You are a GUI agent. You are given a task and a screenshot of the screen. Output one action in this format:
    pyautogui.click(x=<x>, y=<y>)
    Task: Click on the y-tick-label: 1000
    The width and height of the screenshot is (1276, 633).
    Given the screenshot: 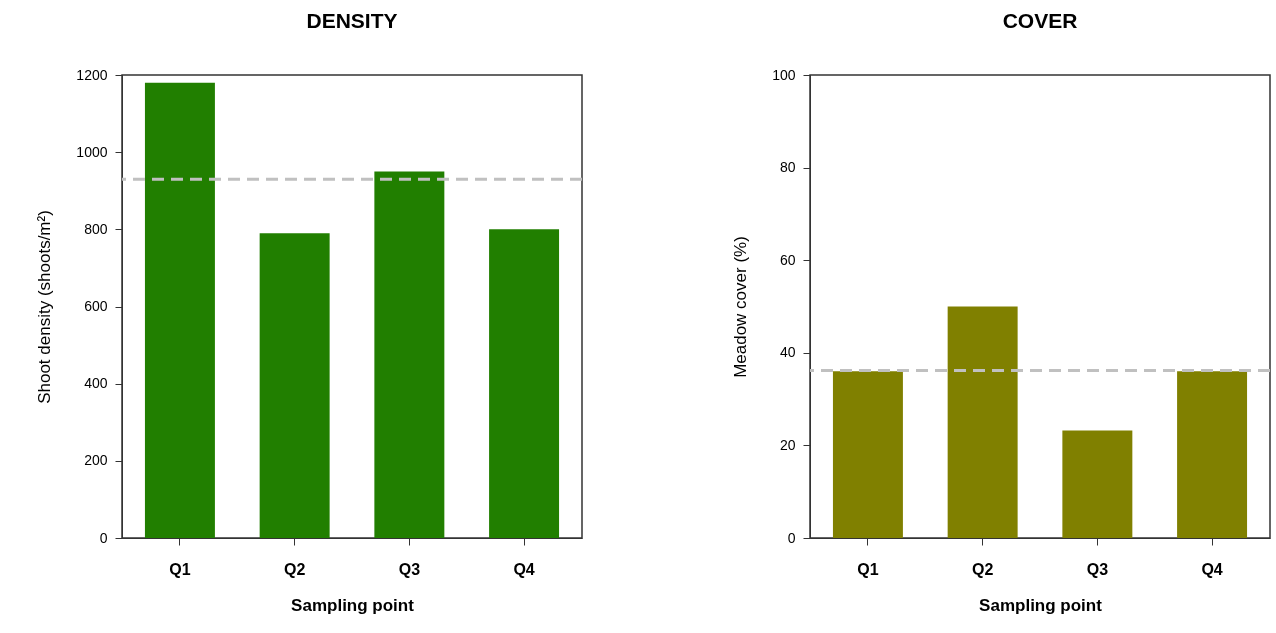 What is the action you would take?
    pyautogui.click(x=92, y=151)
    